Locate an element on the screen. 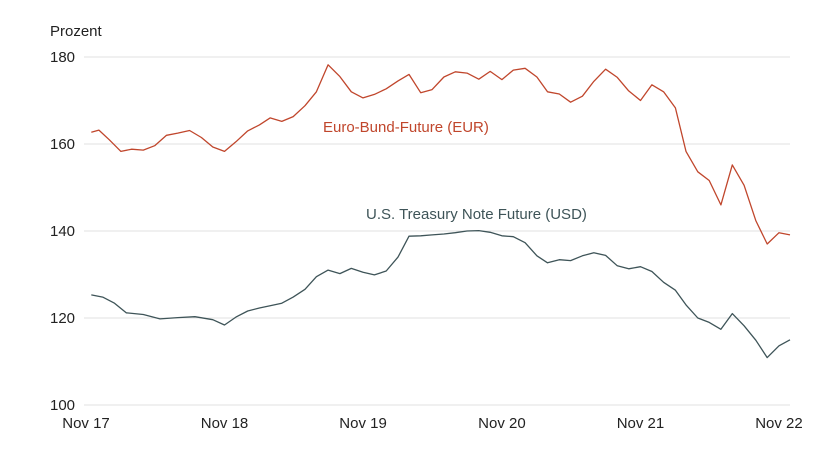 The image size is (840, 453). x-tick-label: Nov 22 is located at coordinates (779, 423).